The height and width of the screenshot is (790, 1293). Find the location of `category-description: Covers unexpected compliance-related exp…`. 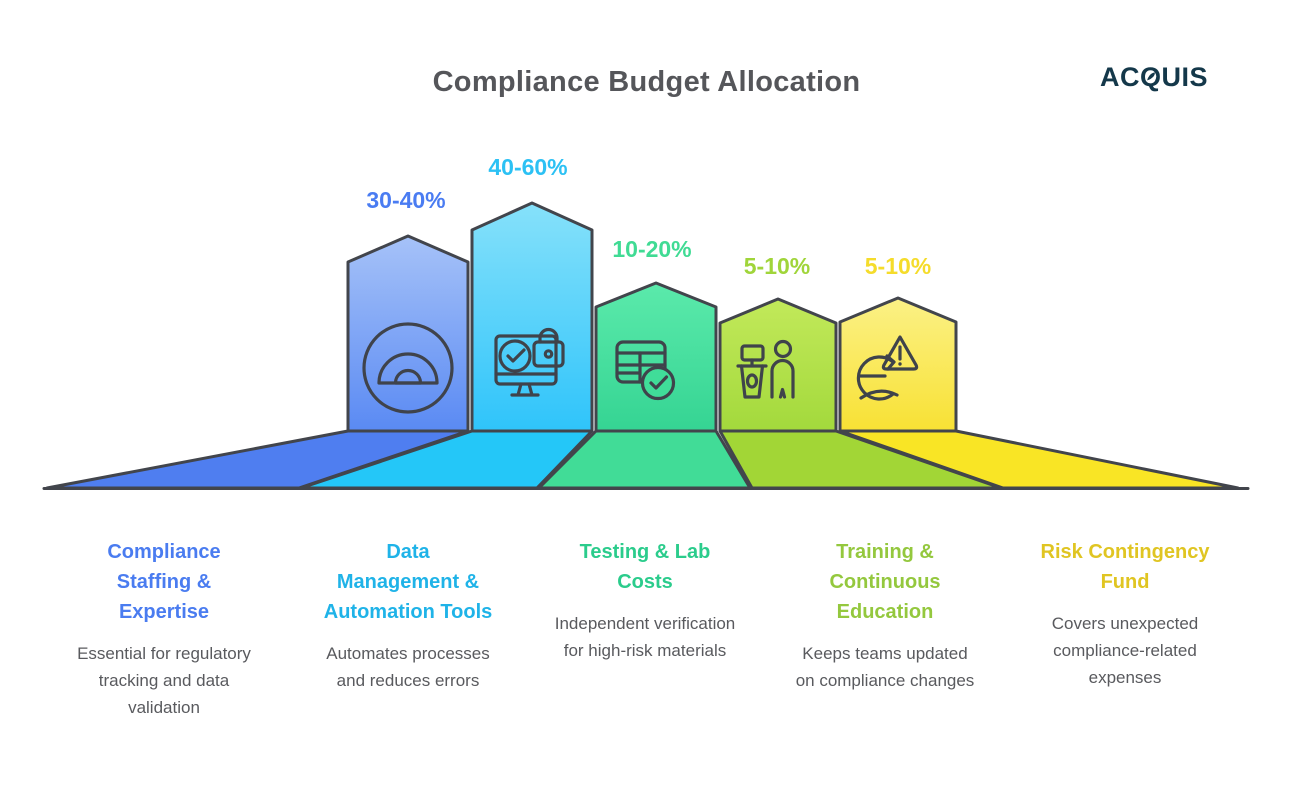

category-description: Covers unexpected compliance-related exp… is located at coordinates (1125, 650).